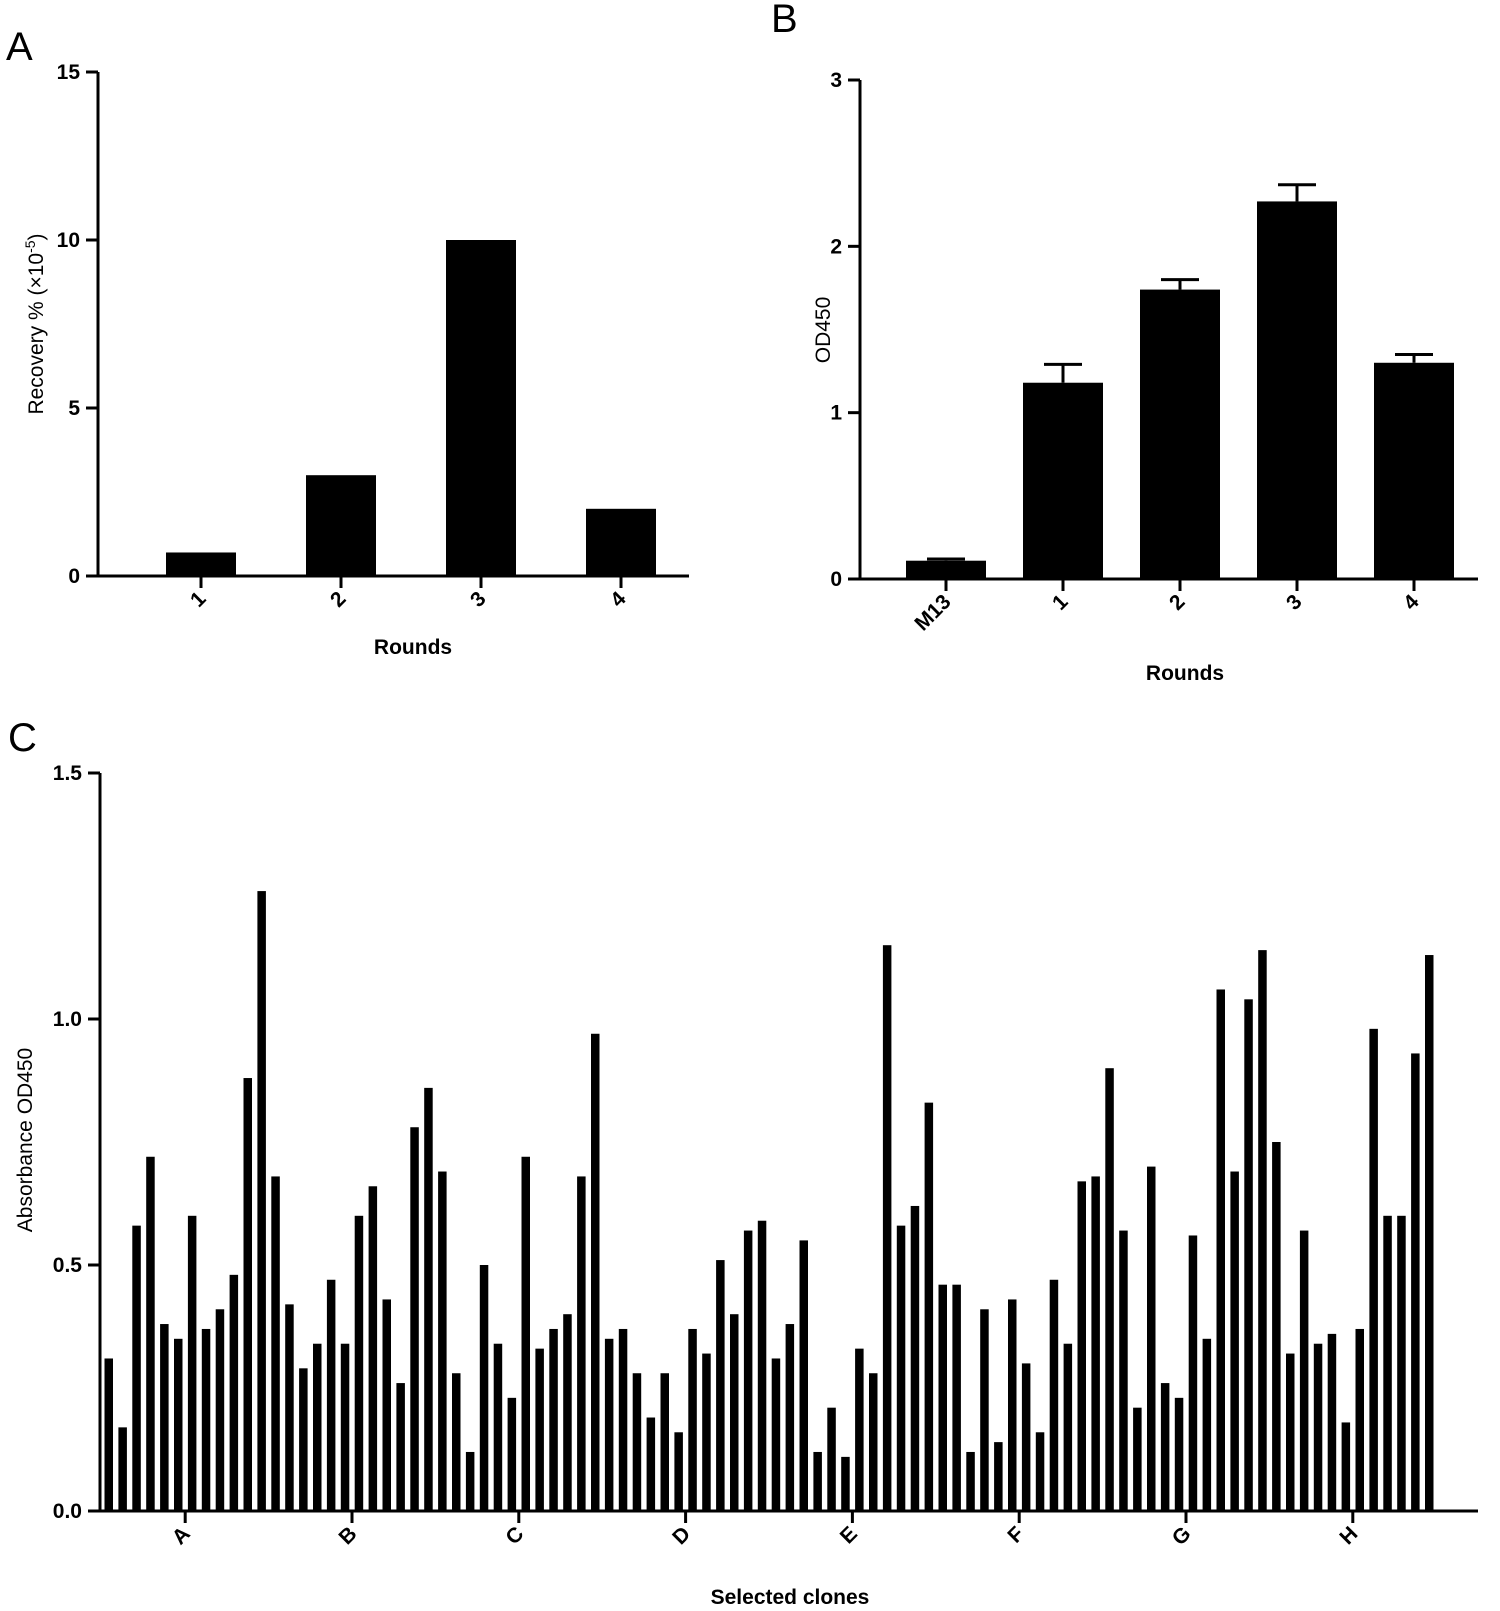  What do you see at coordinates (68, 1265) in the screenshot?
I see `panel-c-y-tick-label: 0.5` at bounding box center [68, 1265].